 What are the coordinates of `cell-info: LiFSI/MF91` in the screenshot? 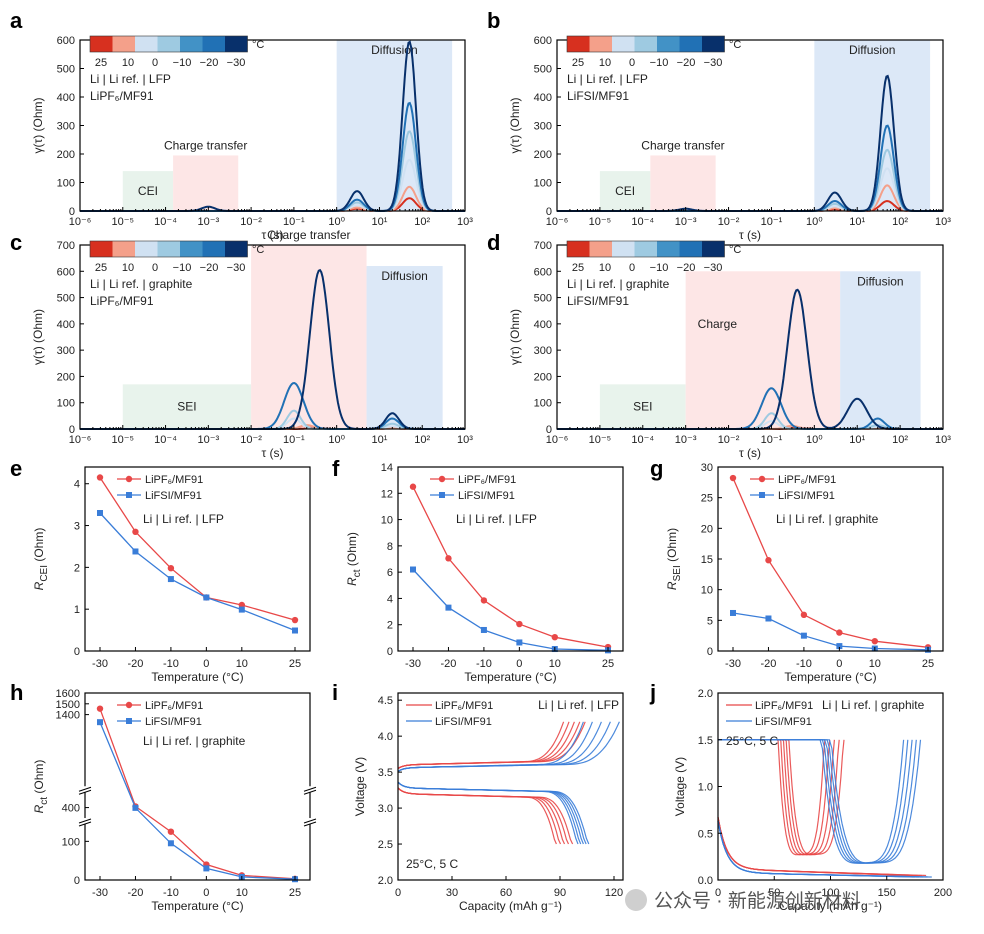 It's located at (598, 96).